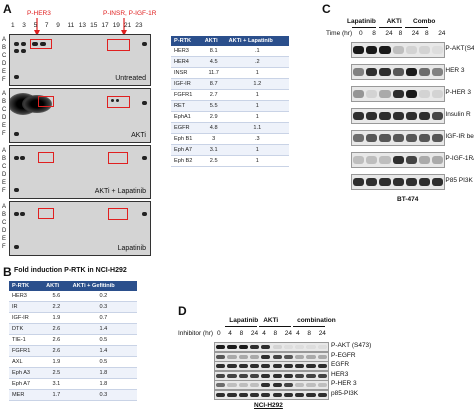 This screenshot has width=474, height=412. Describe the element at coordinates (103, 373) in the screenshot. I see `table-cell: 1.8` at that location.